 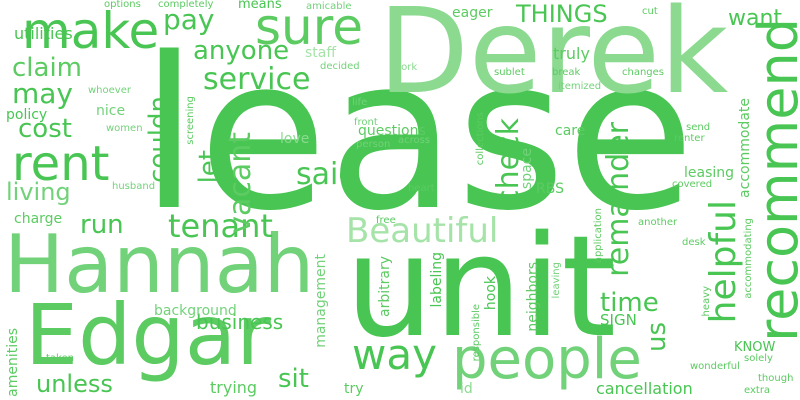 I want to click on word: couldn, so click(x=159, y=139).